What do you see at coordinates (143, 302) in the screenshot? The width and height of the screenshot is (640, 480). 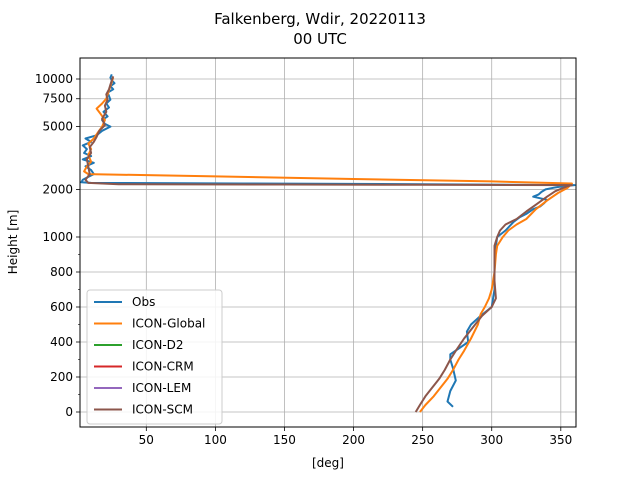 I see `legend-label-0: Obs` at bounding box center [143, 302].